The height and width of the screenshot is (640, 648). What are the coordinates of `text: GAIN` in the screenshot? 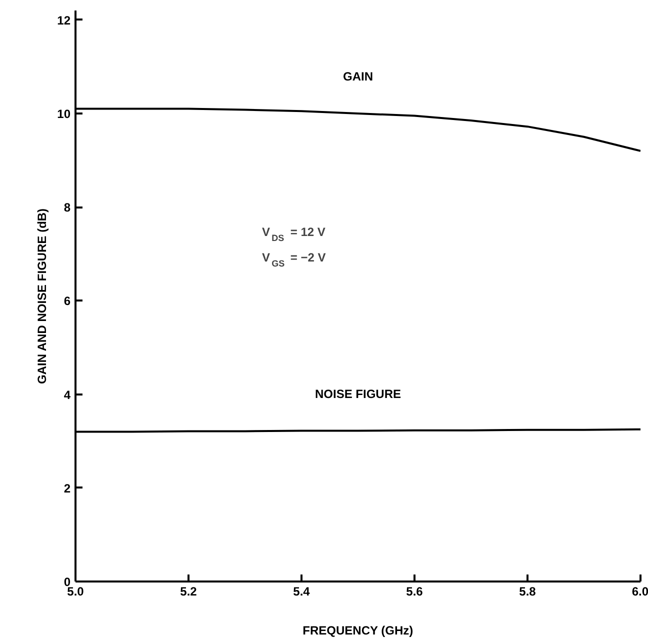 It's located at (358, 76).